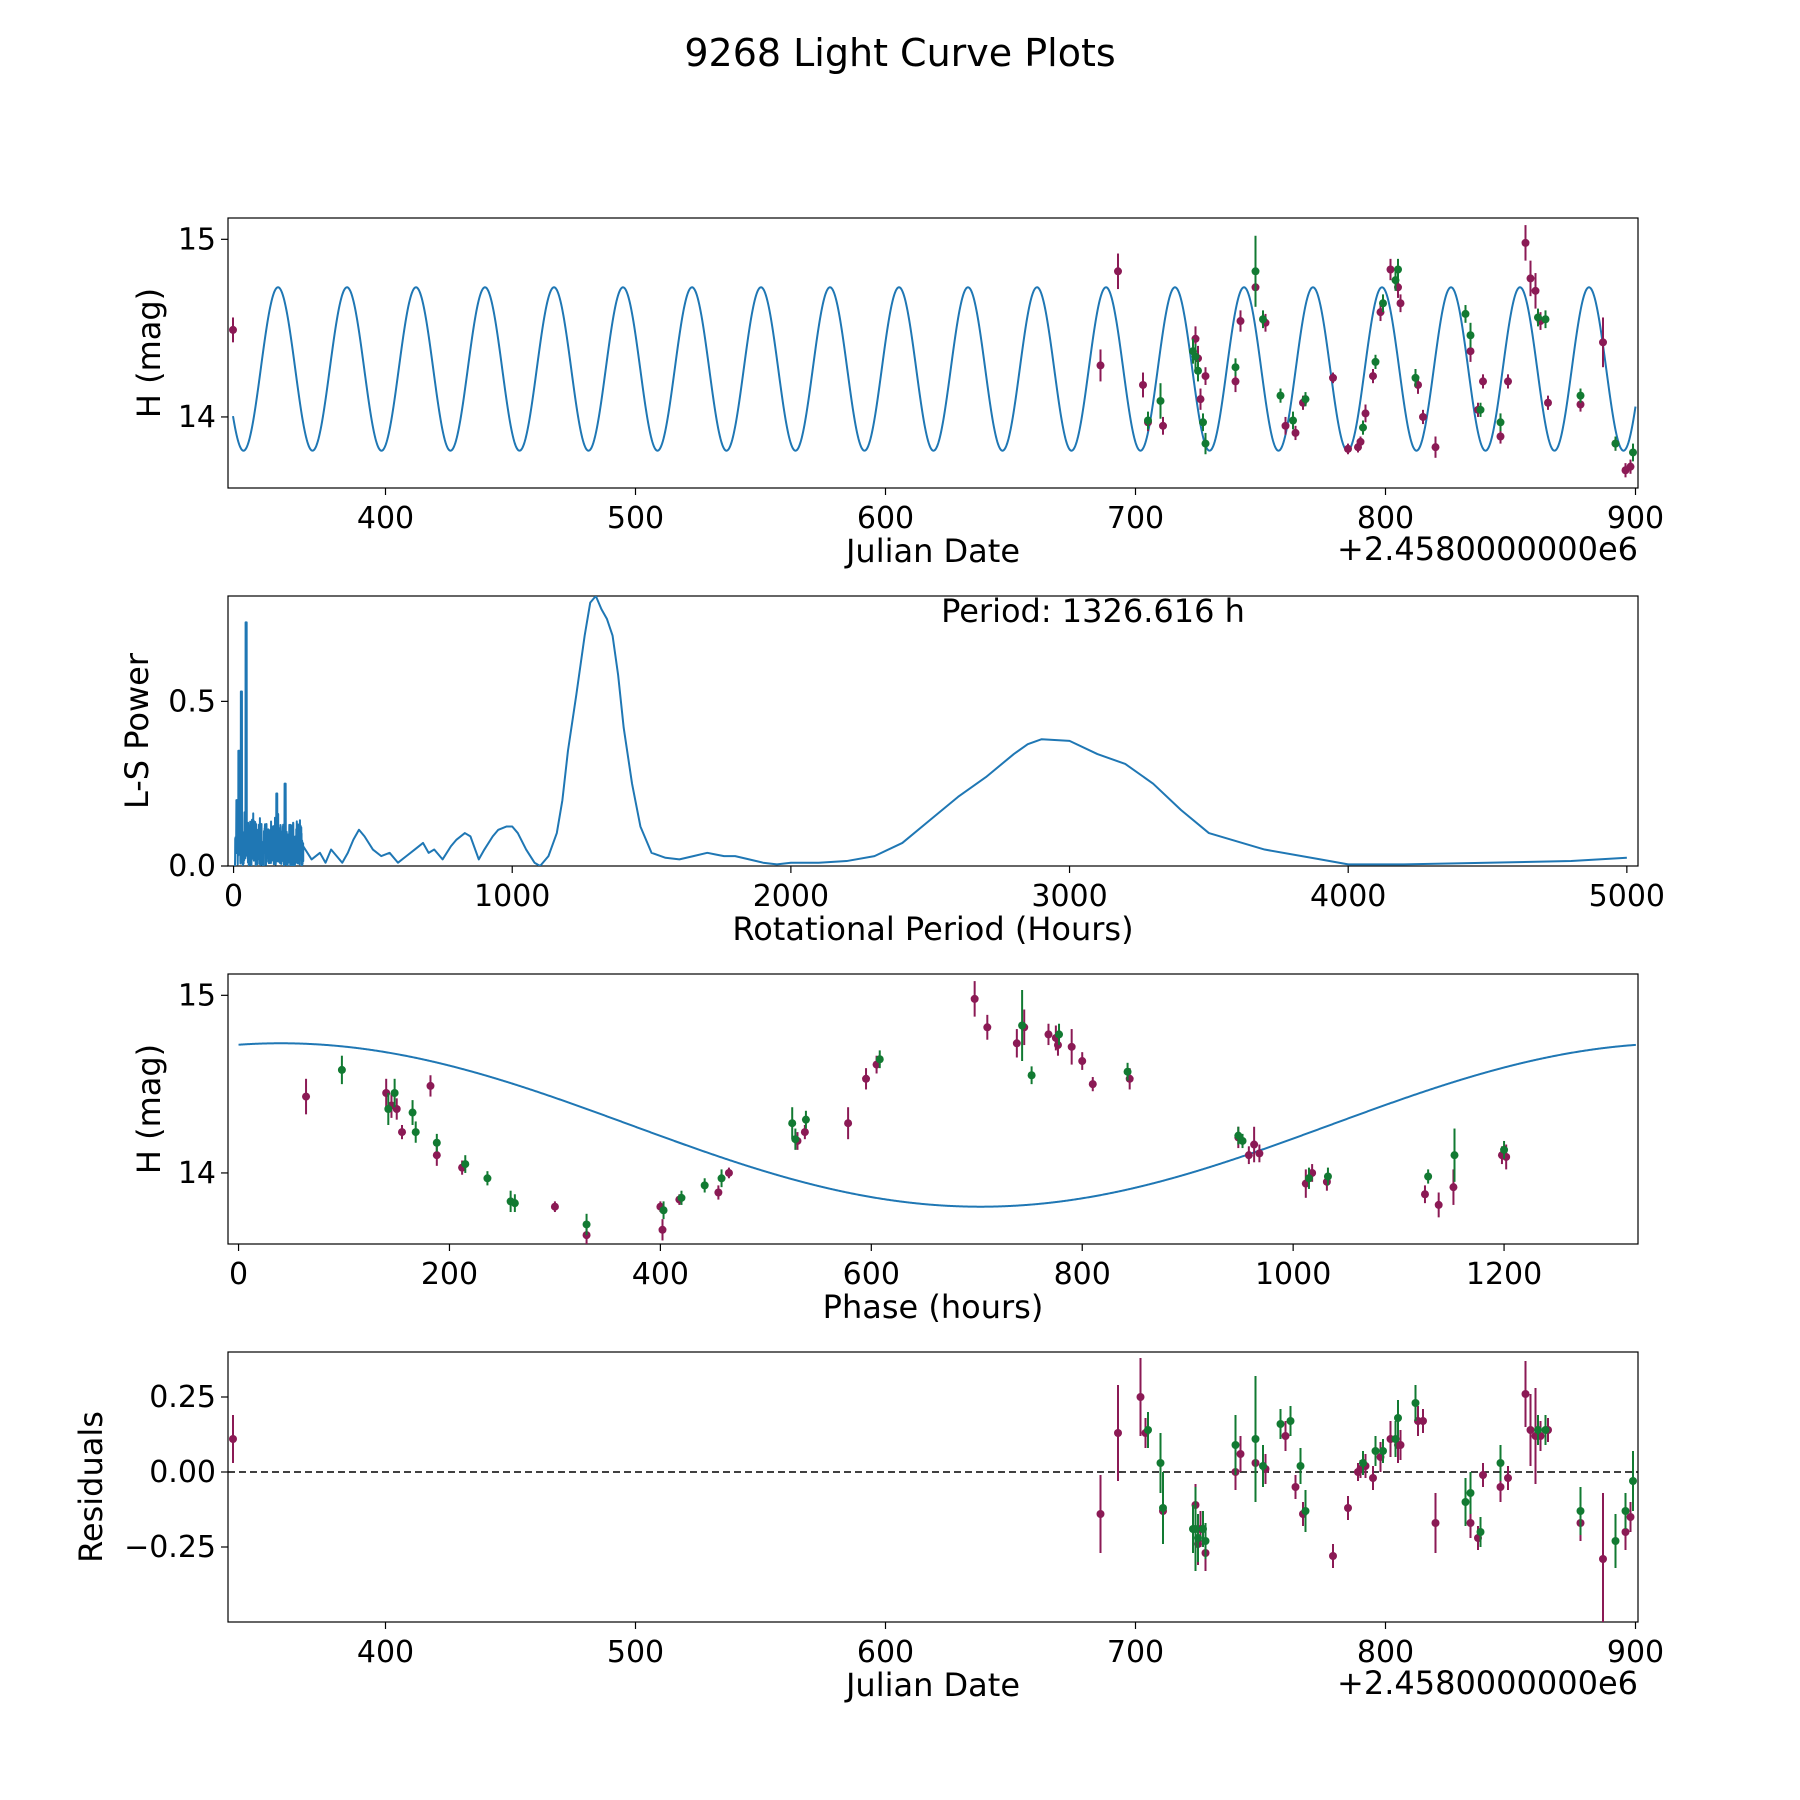 This screenshot has height=1800, width=1800. Describe the element at coordinates (791, 896) in the screenshot. I see `periodogram-xtick-label: 2000` at that location.